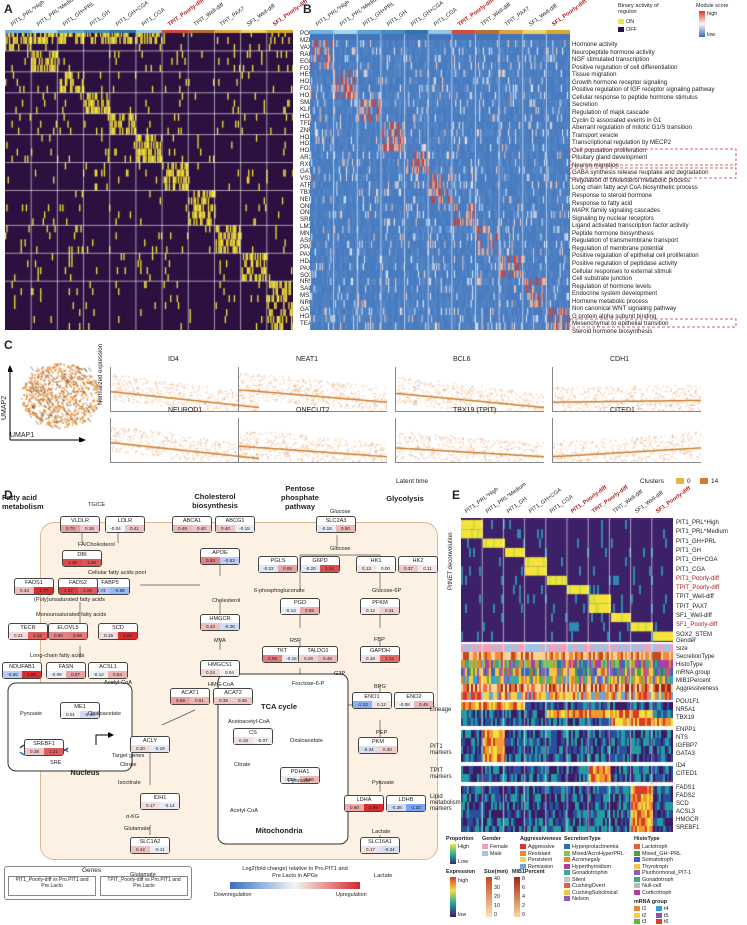 The height and width of the screenshot is (925, 747). Describe the element at coordinates (77, 635) in the screenshot. I see `fold-change-value: 0.98` at that location.